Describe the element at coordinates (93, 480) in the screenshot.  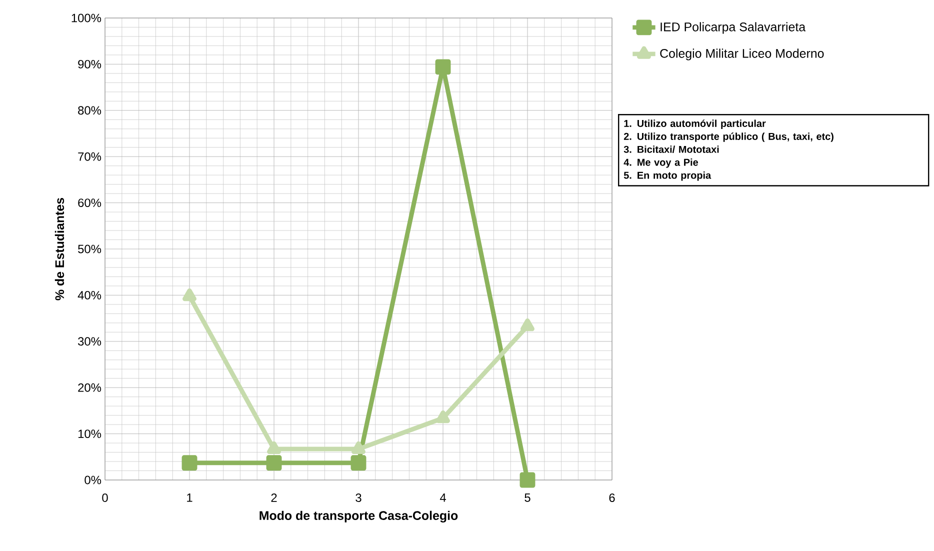
I see `y-tick-label: 0%` at that location.